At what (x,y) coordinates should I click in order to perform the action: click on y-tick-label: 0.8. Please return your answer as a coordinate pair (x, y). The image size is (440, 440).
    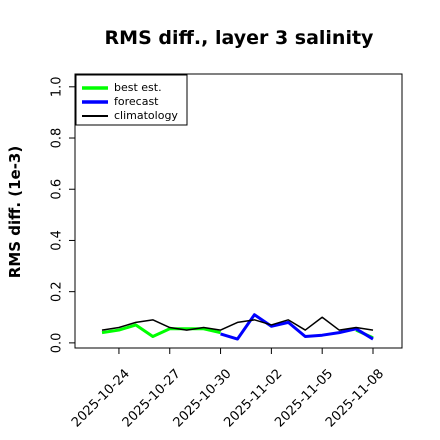
    Looking at the image, I should click on (57, 138).